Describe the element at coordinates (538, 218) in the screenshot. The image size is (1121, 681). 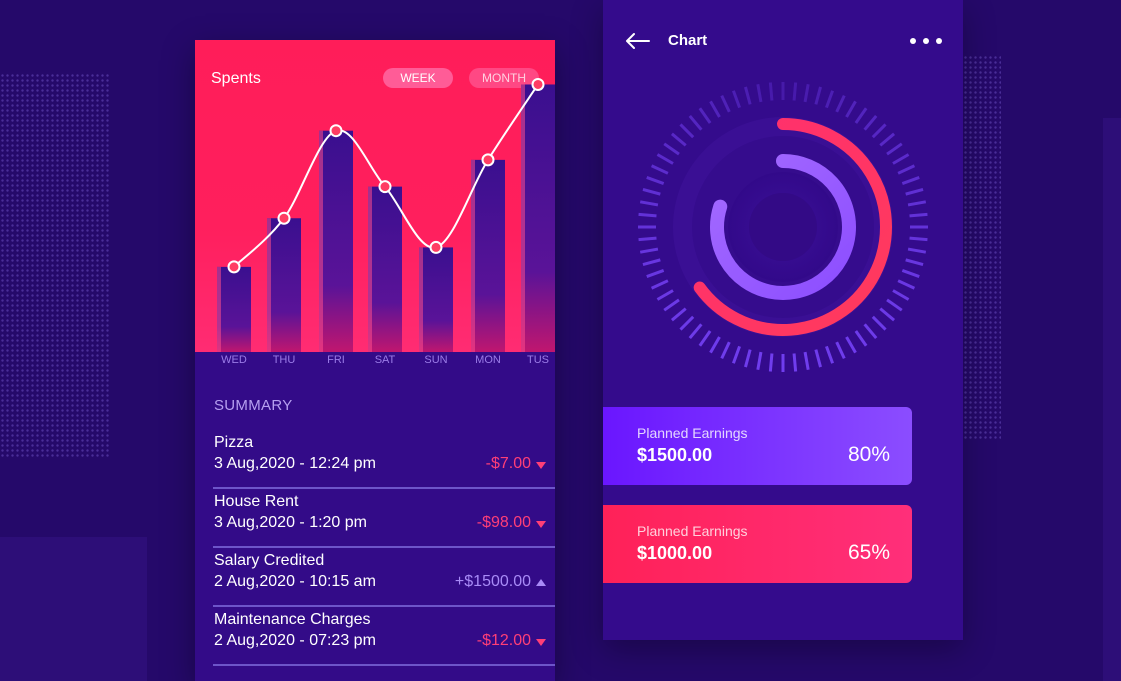
I see `bar-tus` at that location.